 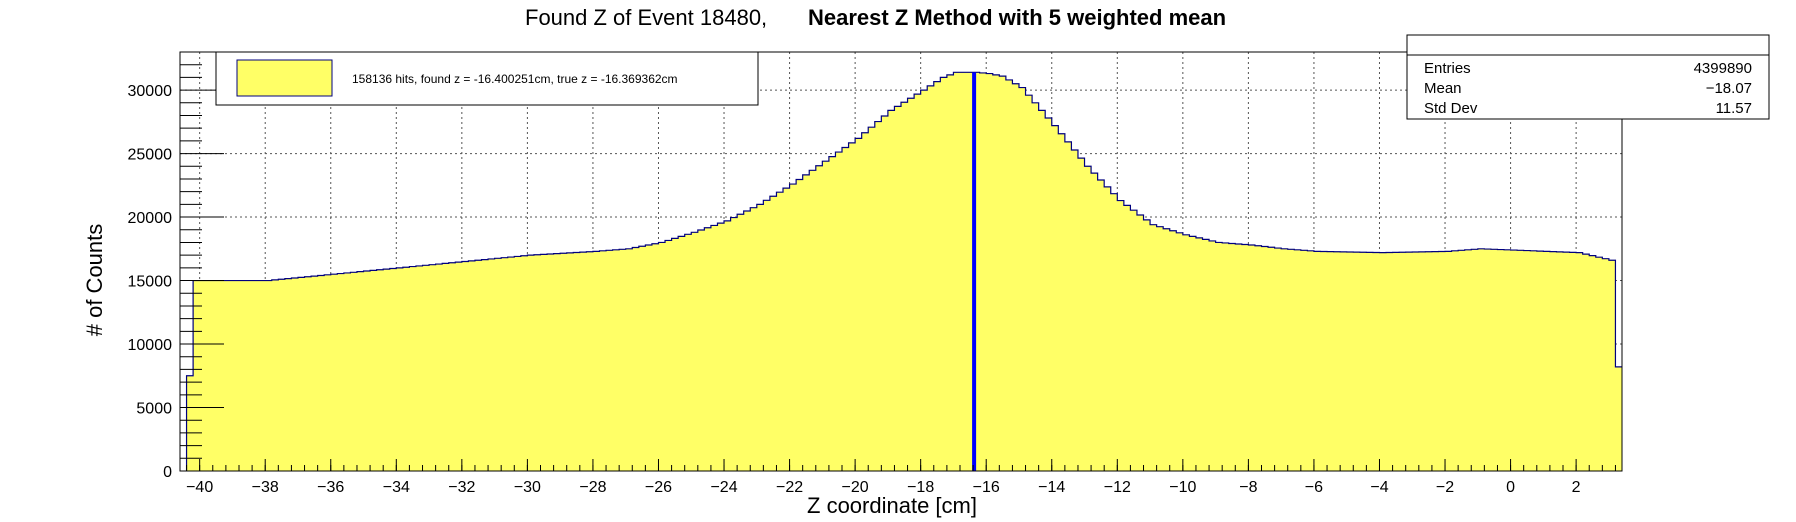 What do you see at coordinates (94, 280) in the screenshot?
I see `y-axis-title: # of Counts` at bounding box center [94, 280].